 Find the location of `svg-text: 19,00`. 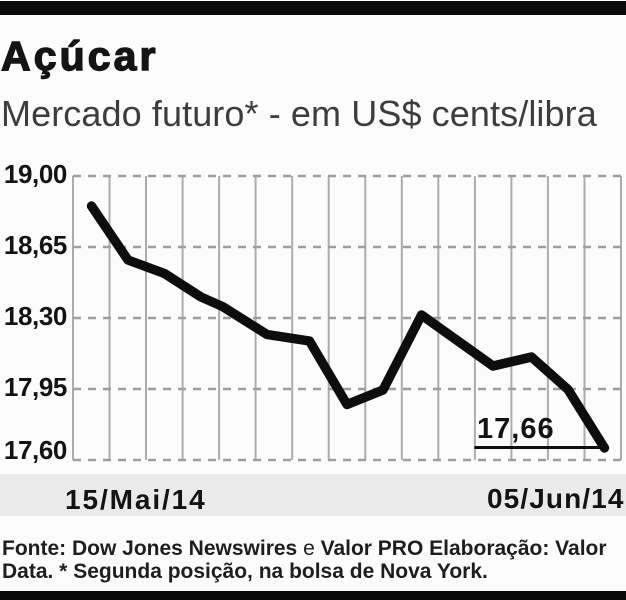

svg-text: 19,00 is located at coordinates (35, 174).